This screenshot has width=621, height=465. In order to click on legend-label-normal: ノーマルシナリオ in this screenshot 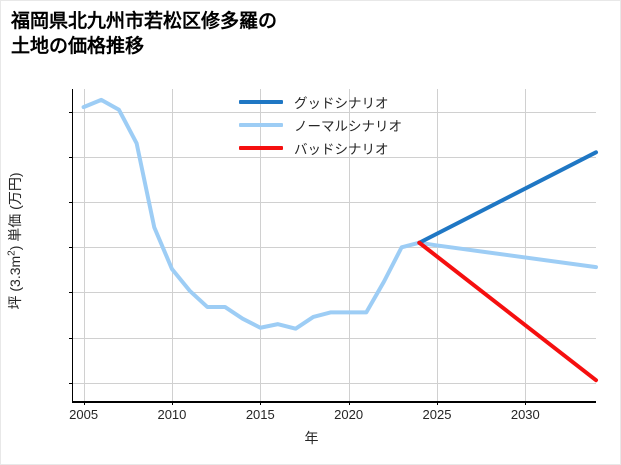, I will do `click(348, 126)`.